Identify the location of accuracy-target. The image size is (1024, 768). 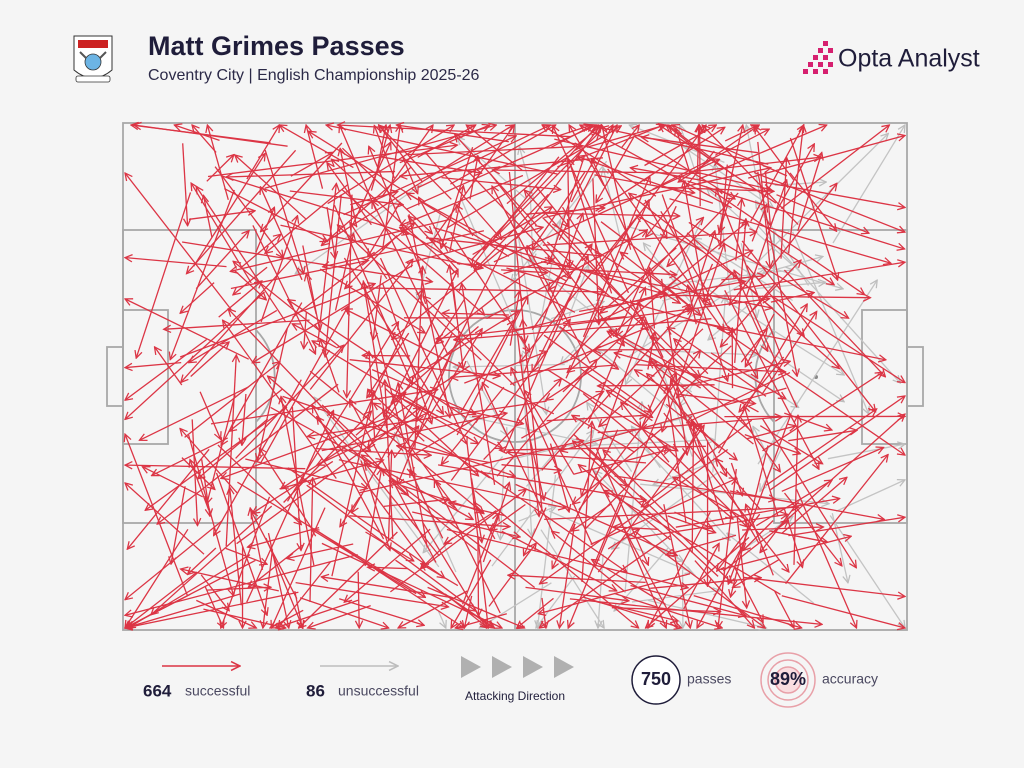
(788, 680).